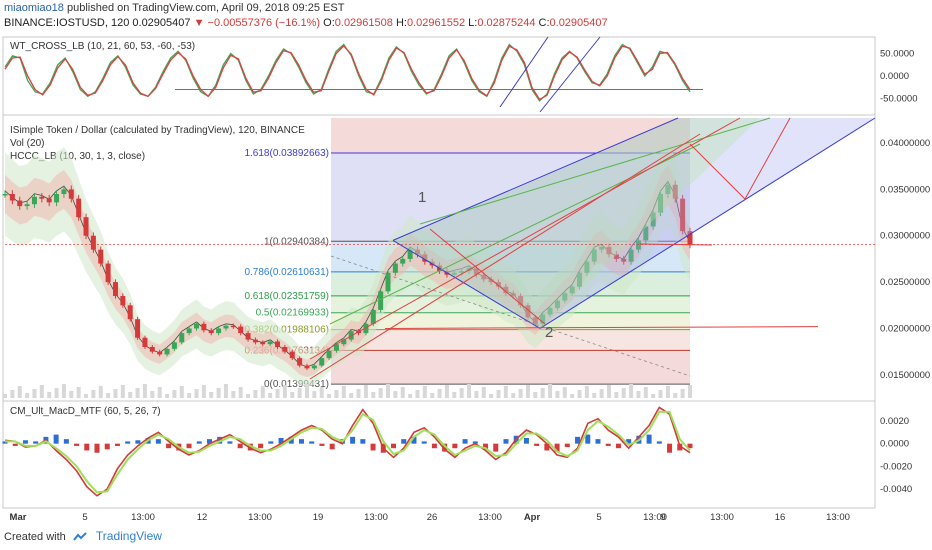 The width and height of the screenshot is (932, 550). I want to click on macd-ytick: -0.0040, so click(896, 489).